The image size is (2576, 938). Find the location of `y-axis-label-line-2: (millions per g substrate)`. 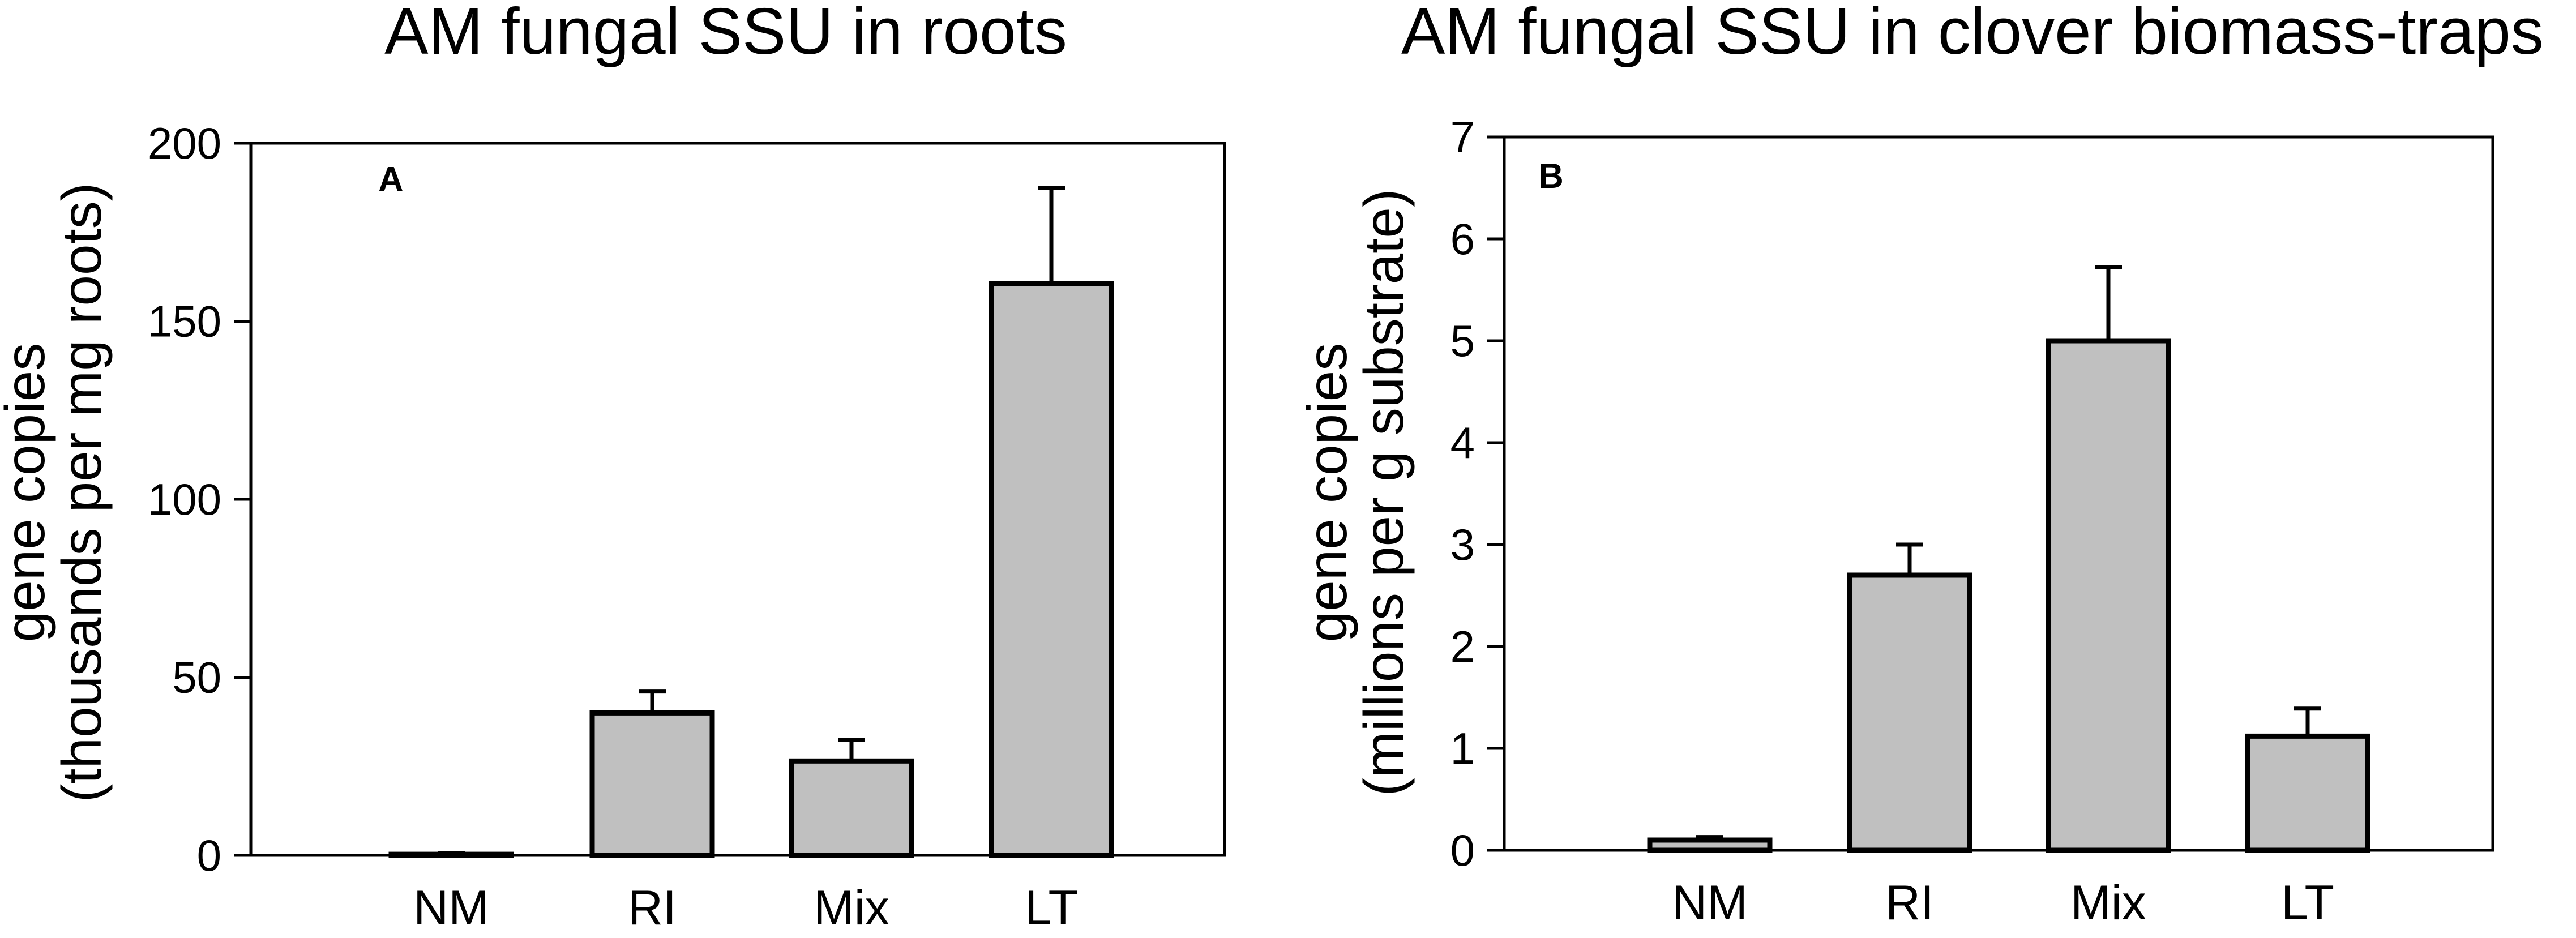

y-axis-label-line-2: (millions per g substrate) is located at coordinates (1384, 492).